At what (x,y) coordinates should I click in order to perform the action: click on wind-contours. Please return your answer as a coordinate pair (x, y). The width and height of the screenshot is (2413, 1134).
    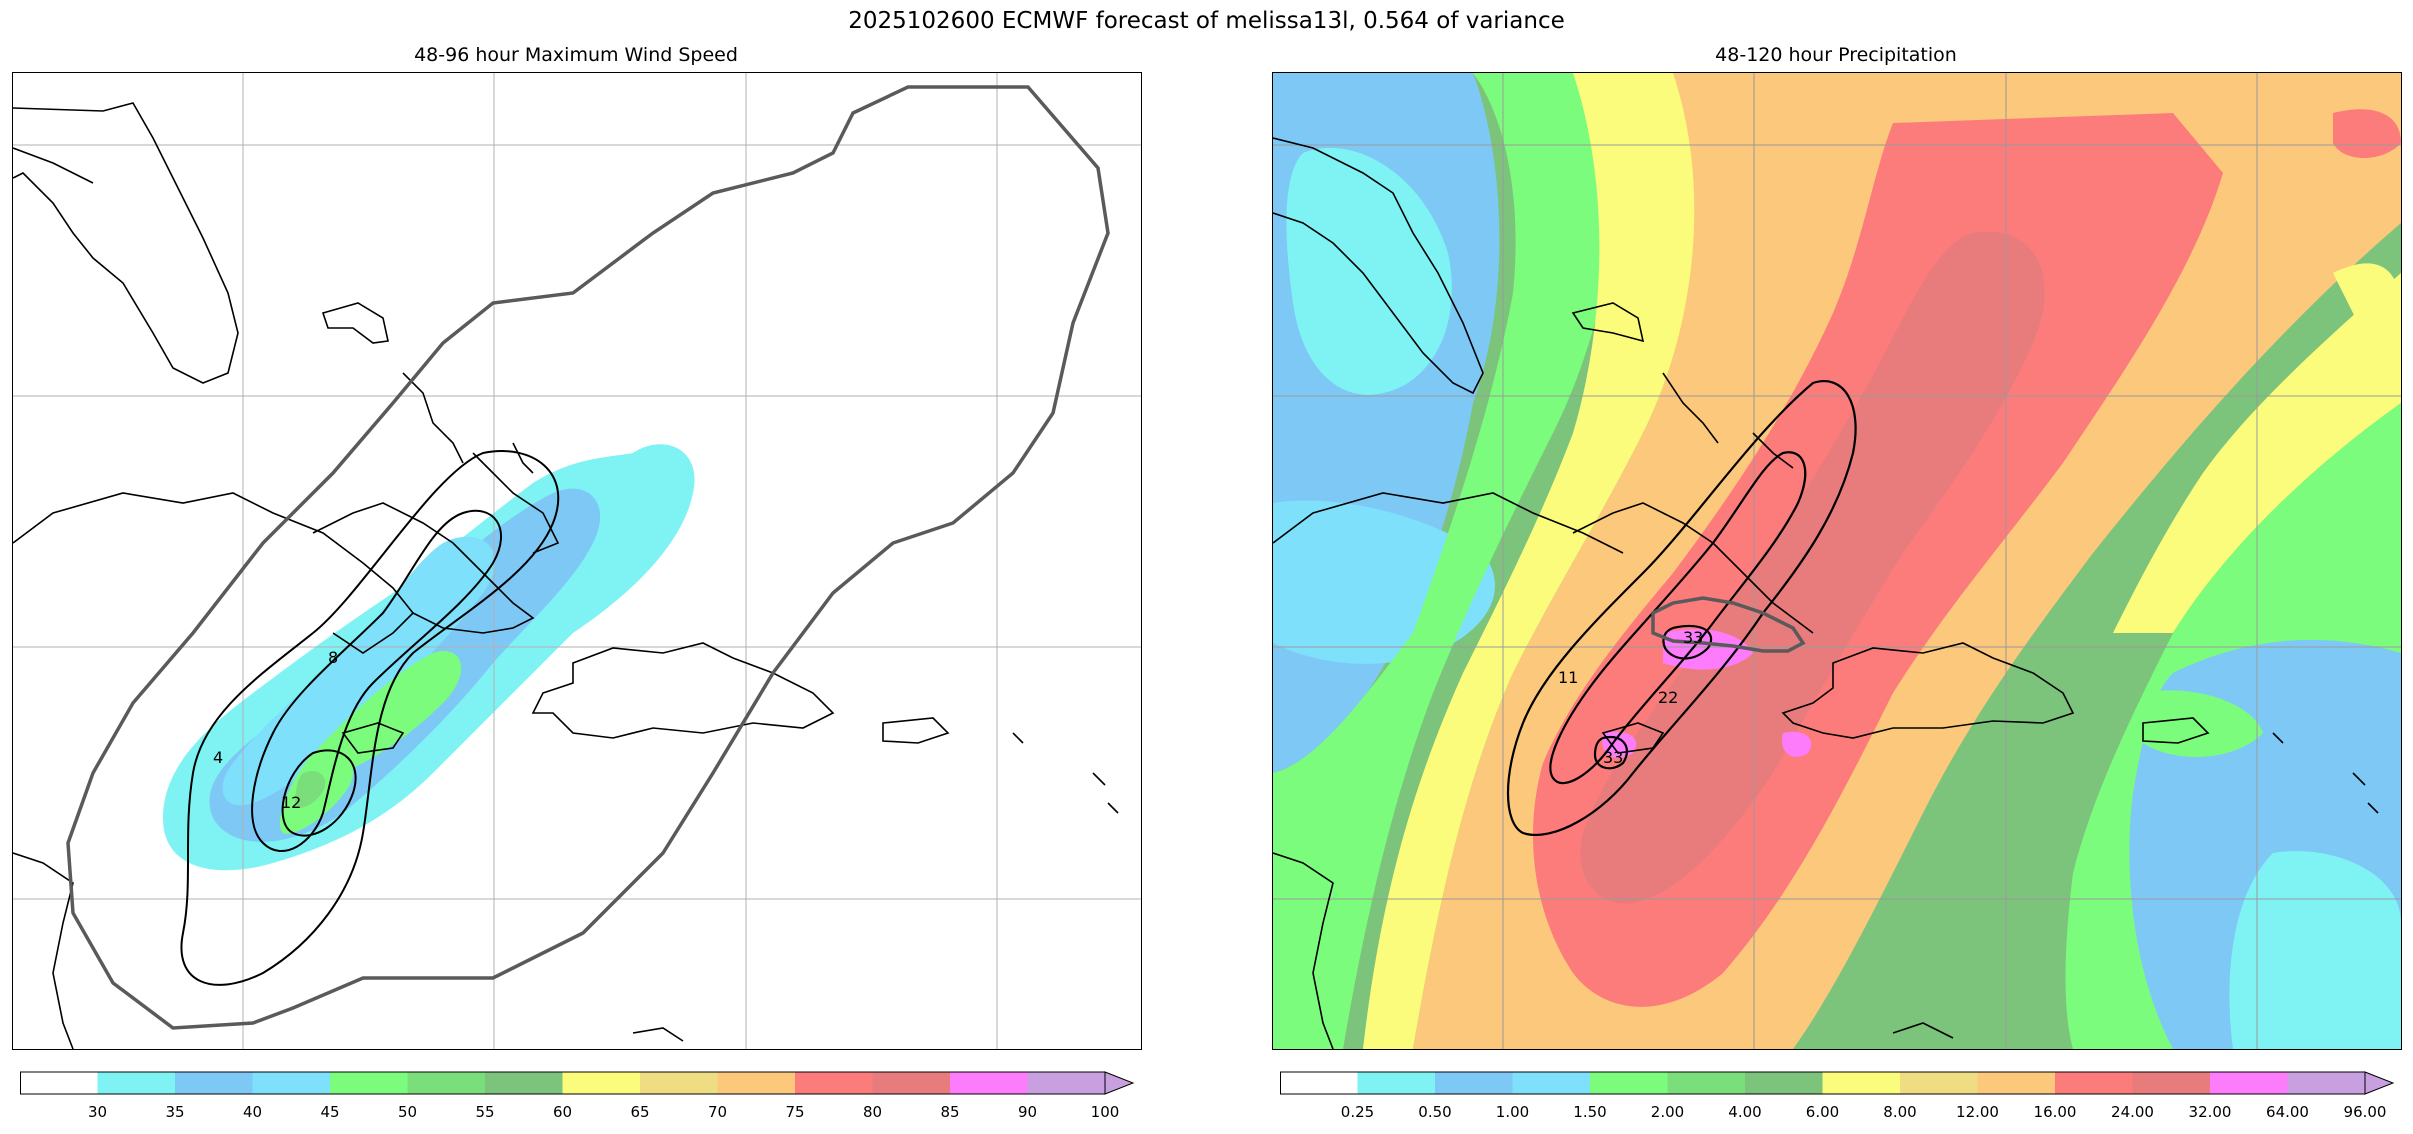
    Looking at the image, I should click on (370, 718).